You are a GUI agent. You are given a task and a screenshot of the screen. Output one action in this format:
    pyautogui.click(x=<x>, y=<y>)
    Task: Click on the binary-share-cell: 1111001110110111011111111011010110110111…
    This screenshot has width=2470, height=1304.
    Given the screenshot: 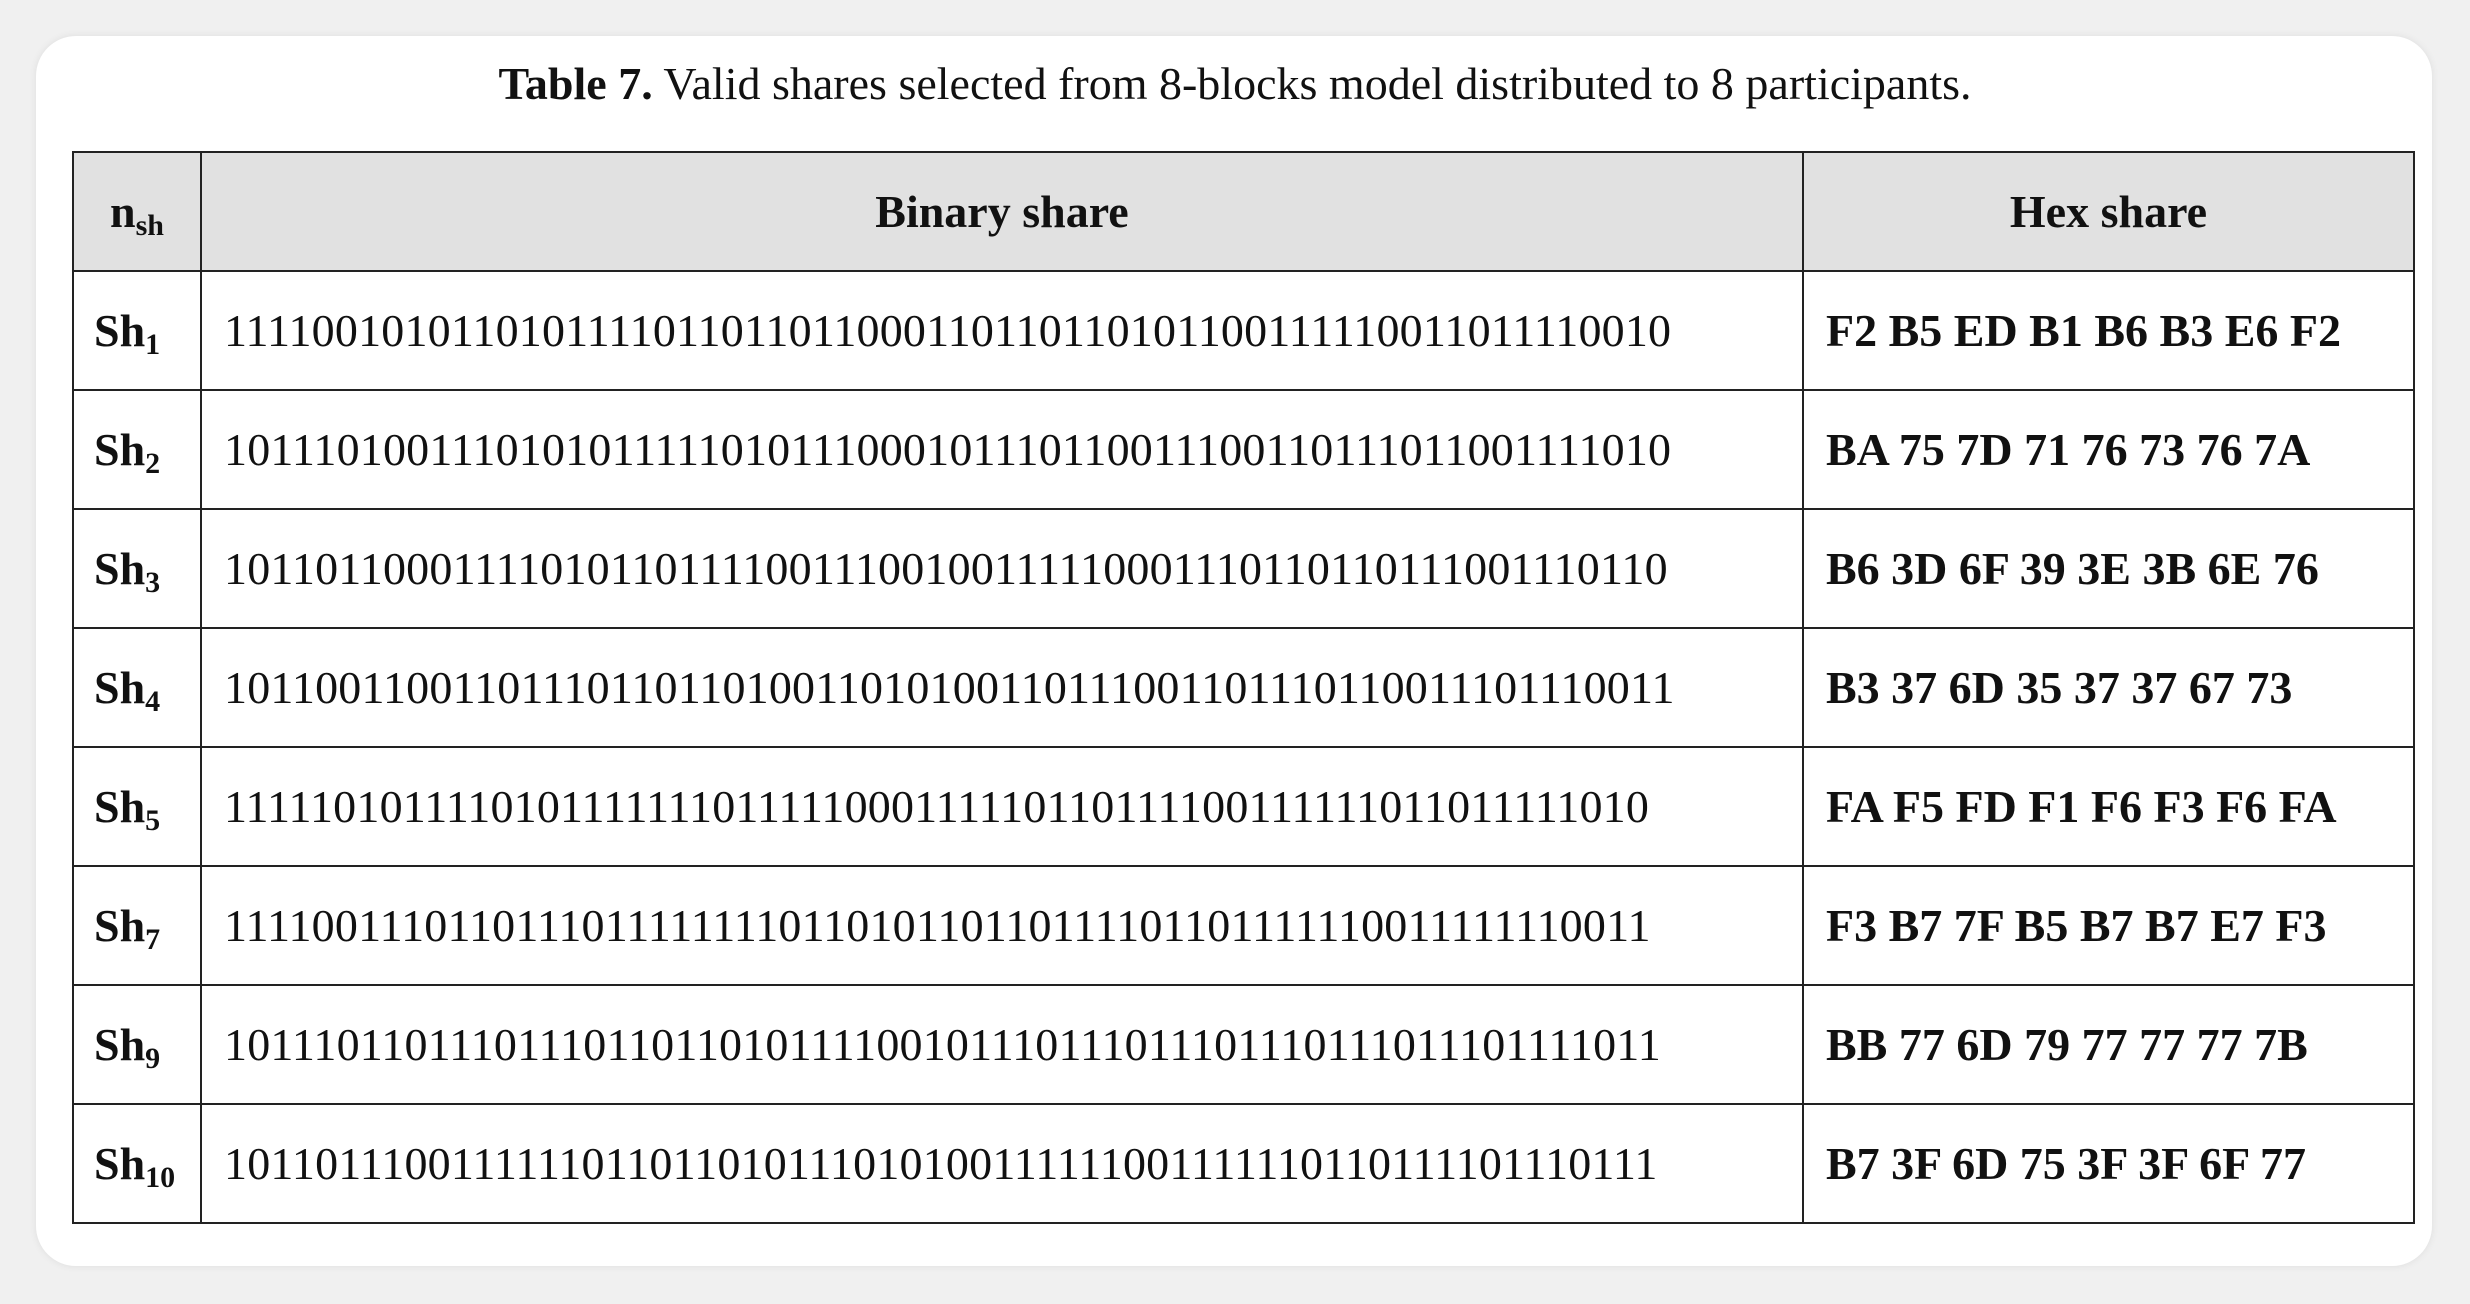 What is the action you would take?
    pyautogui.click(x=1002, y=925)
    